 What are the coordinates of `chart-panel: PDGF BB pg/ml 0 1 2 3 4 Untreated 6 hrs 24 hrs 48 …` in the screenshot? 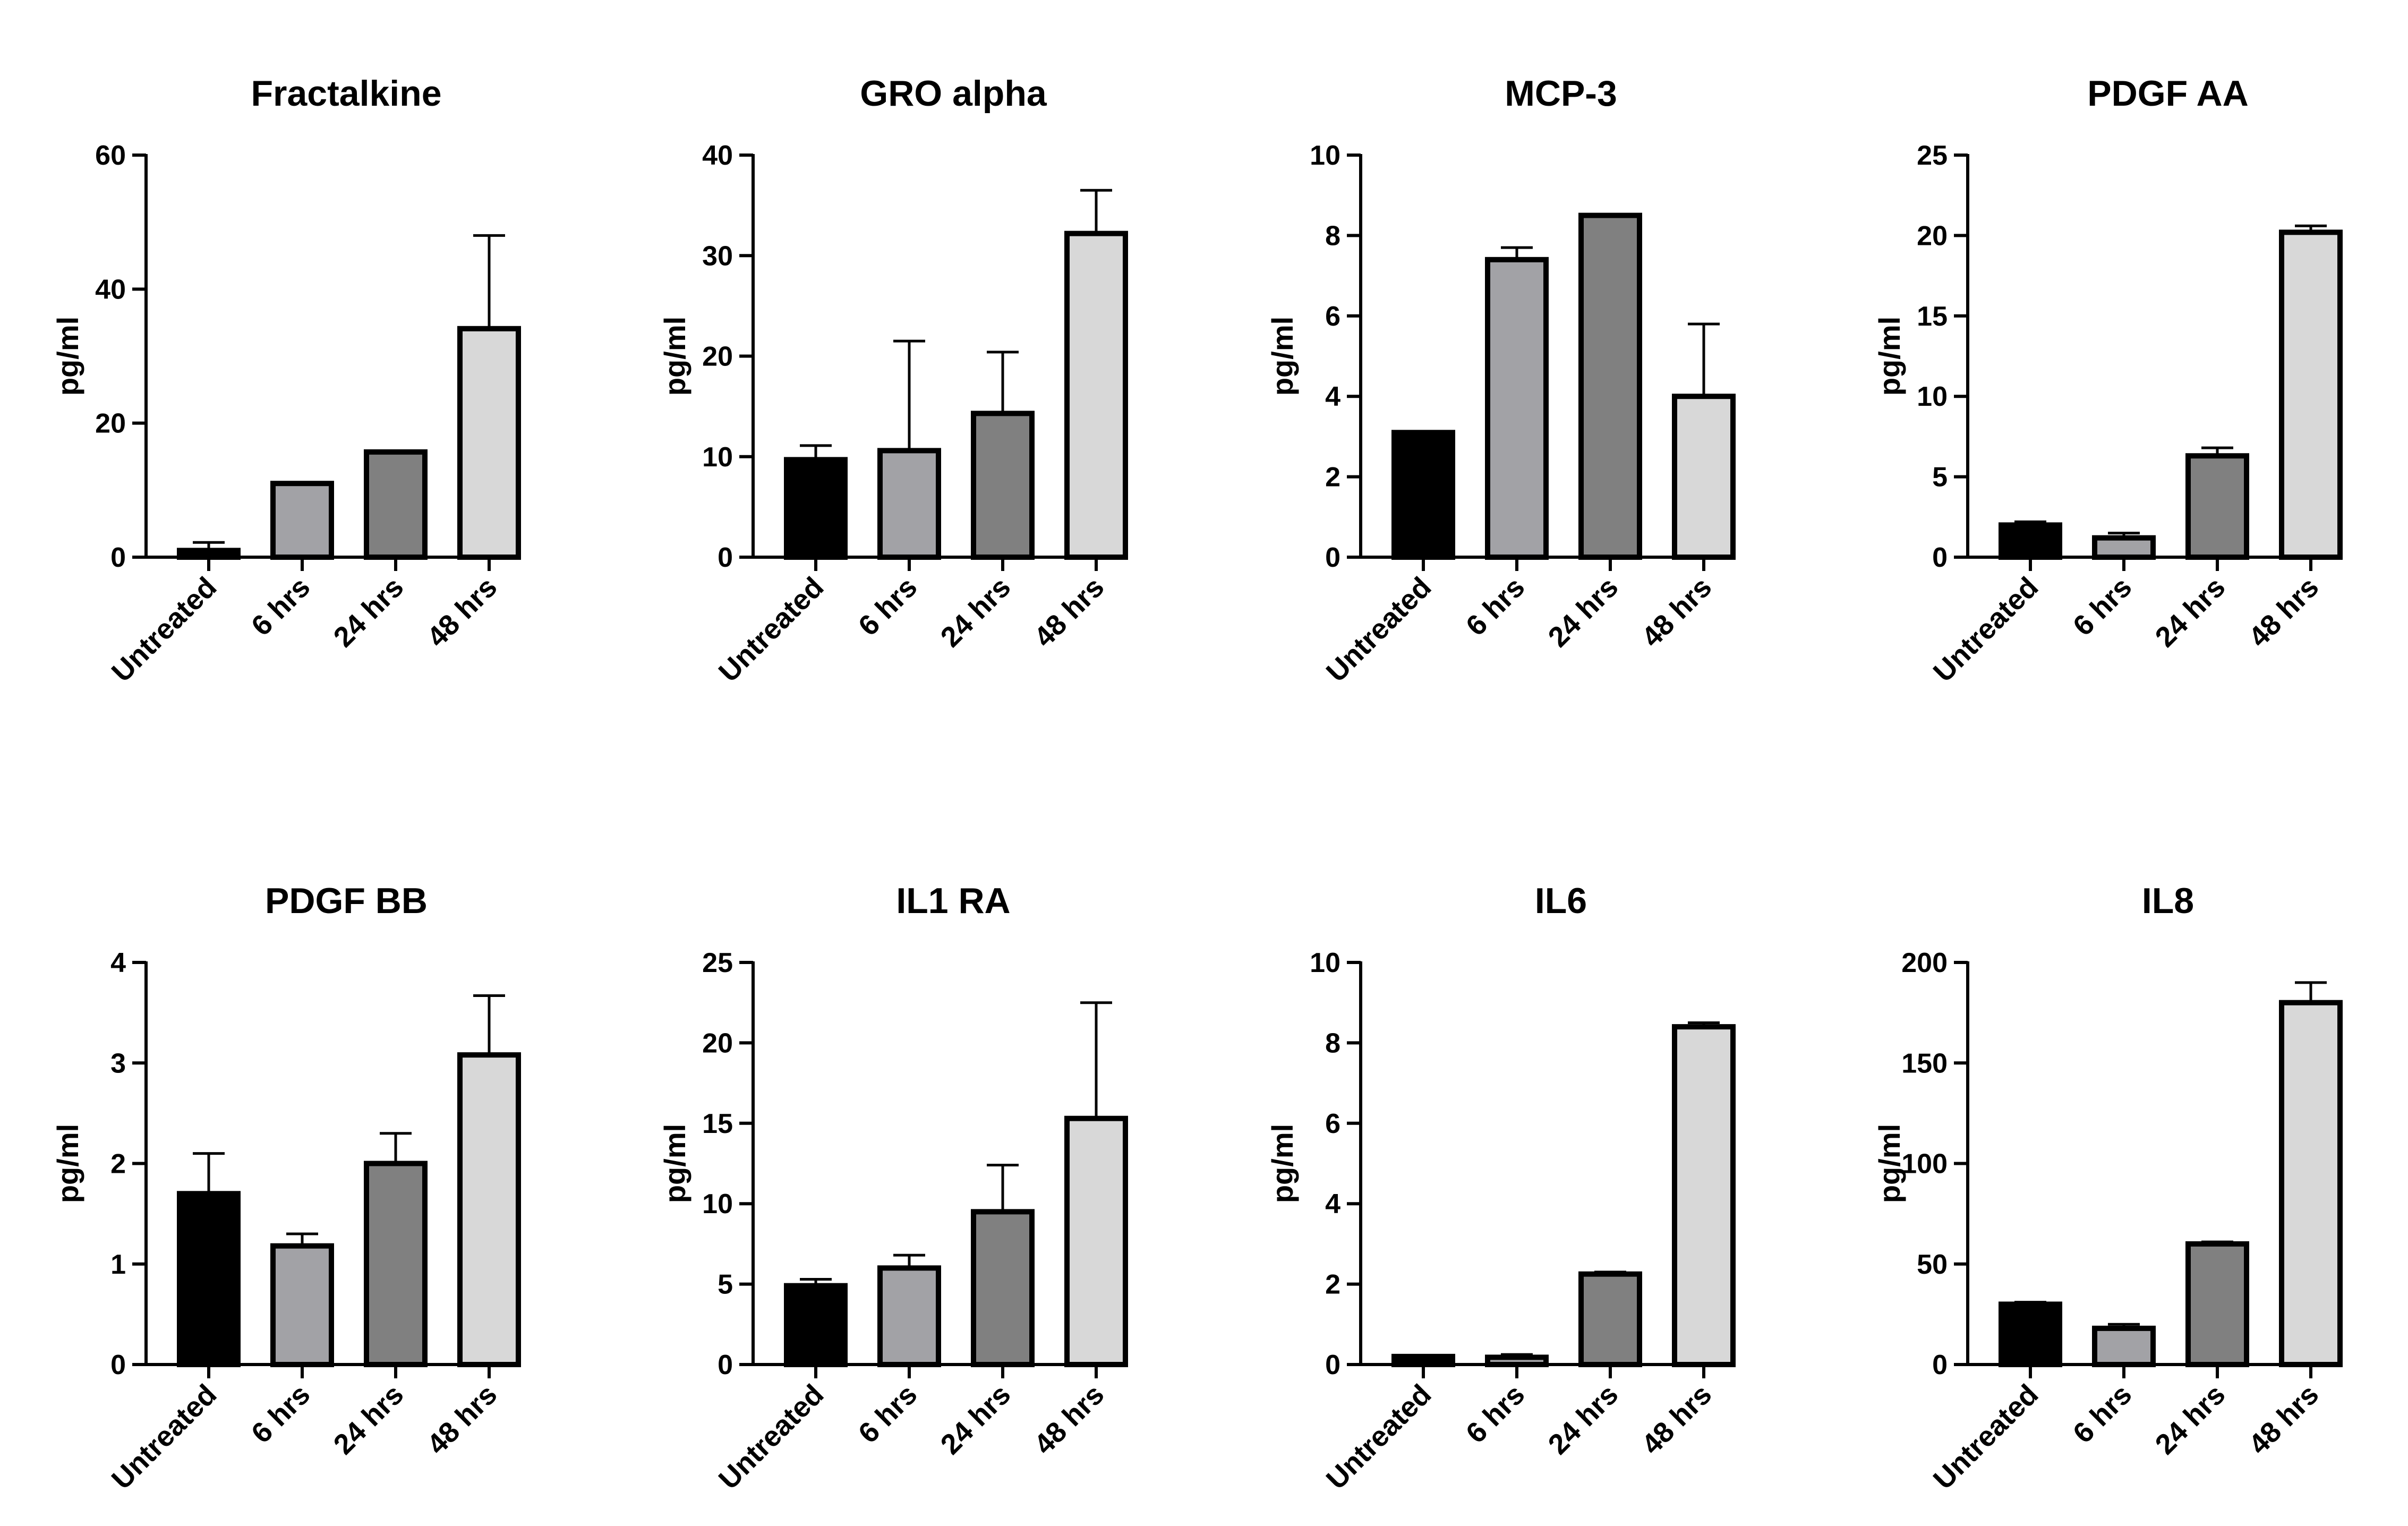 It's located at (286, 1188).